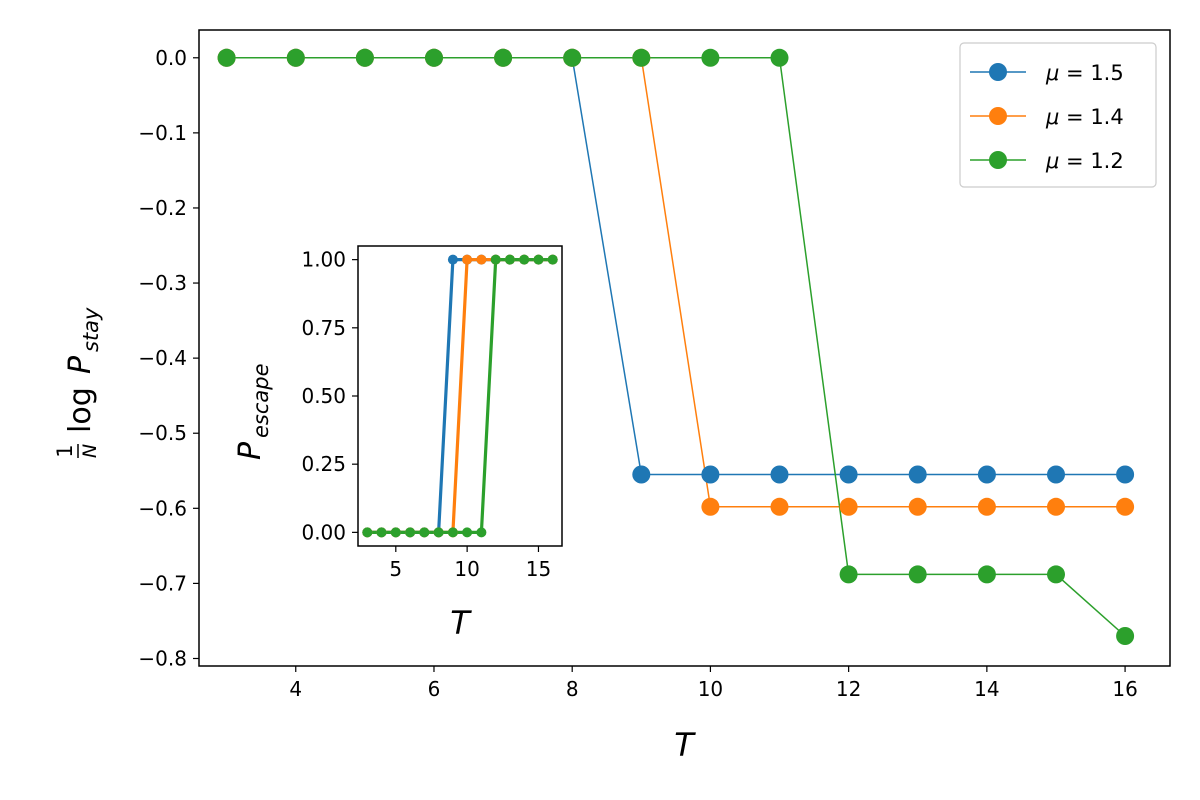  I want to click on main-y-ticks: 0.0 −0.1 −0.2 −0.3 −0.4 −0.5 −0.6 −0.7 −0.8, so click(168, 358).